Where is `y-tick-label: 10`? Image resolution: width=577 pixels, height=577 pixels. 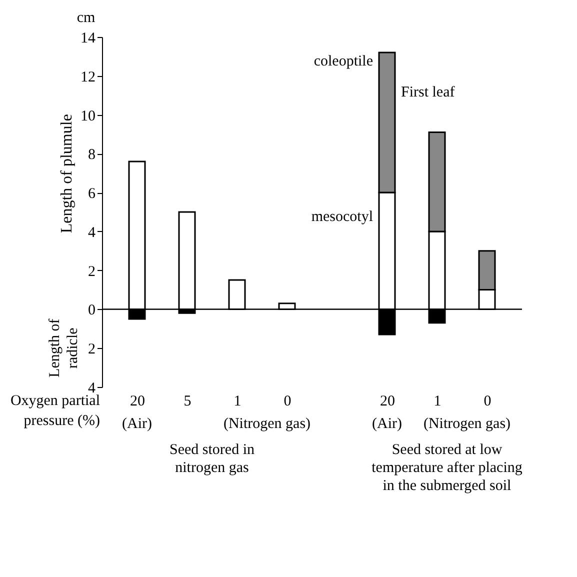 y-tick-label: 10 is located at coordinates (88, 116).